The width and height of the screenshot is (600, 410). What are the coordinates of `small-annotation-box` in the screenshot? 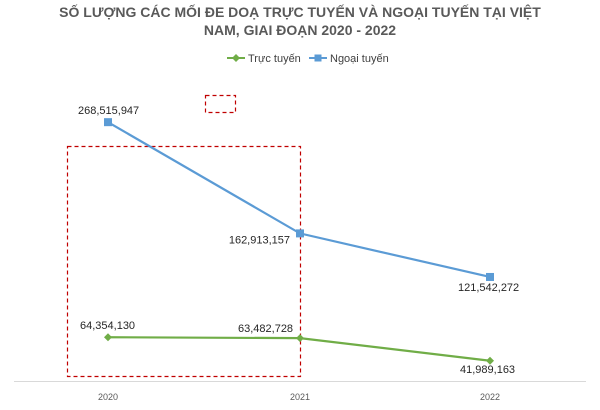 It's located at (220, 104).